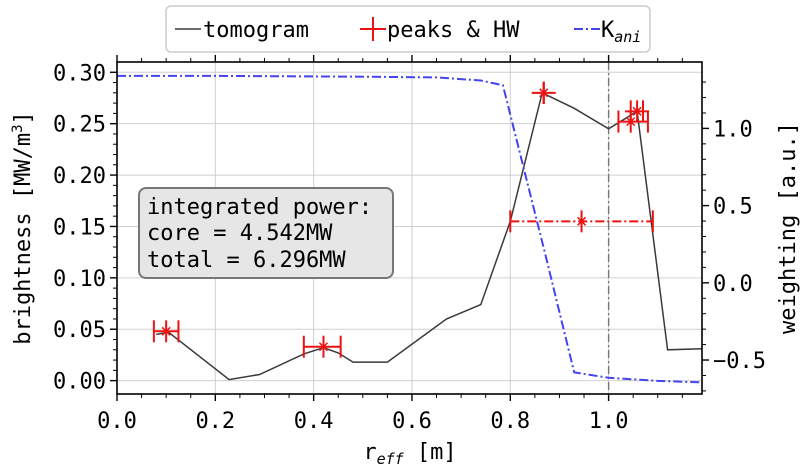 This screenshot has height=473, width=811. I want to click on y-left-tick-label: 0.20, so click(79, 176).